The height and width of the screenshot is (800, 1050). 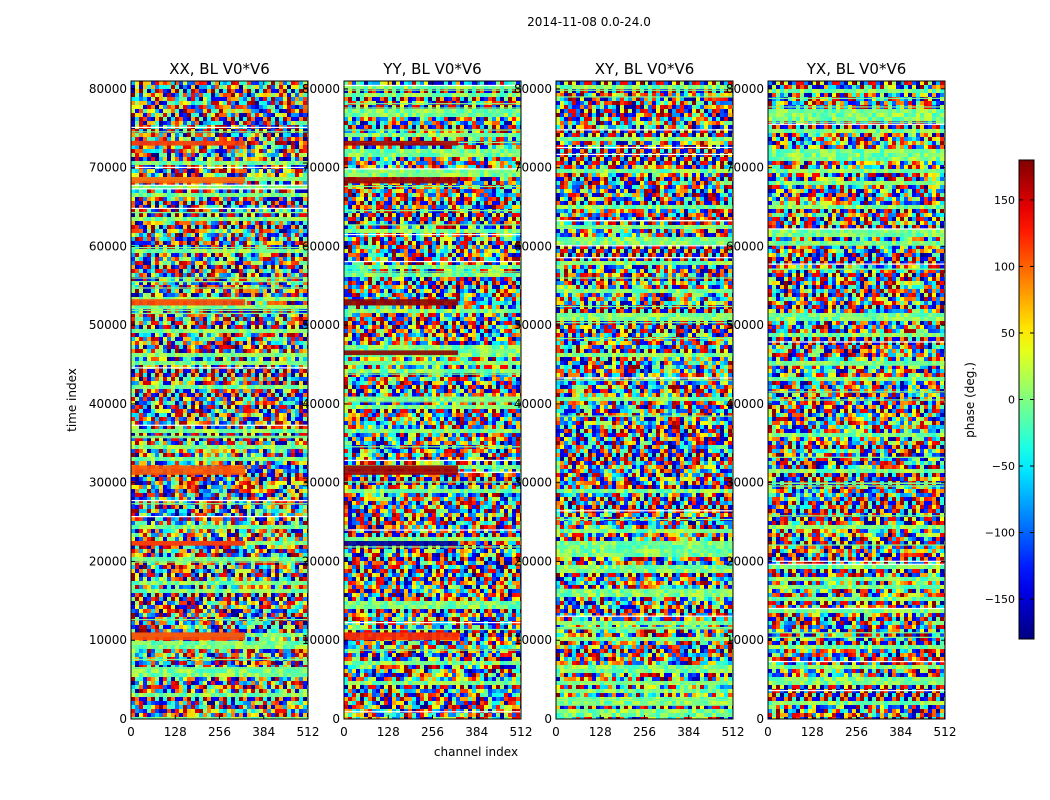 I want to click on panel-title: YX, BL V0*V6, so click(x=856, y=69).